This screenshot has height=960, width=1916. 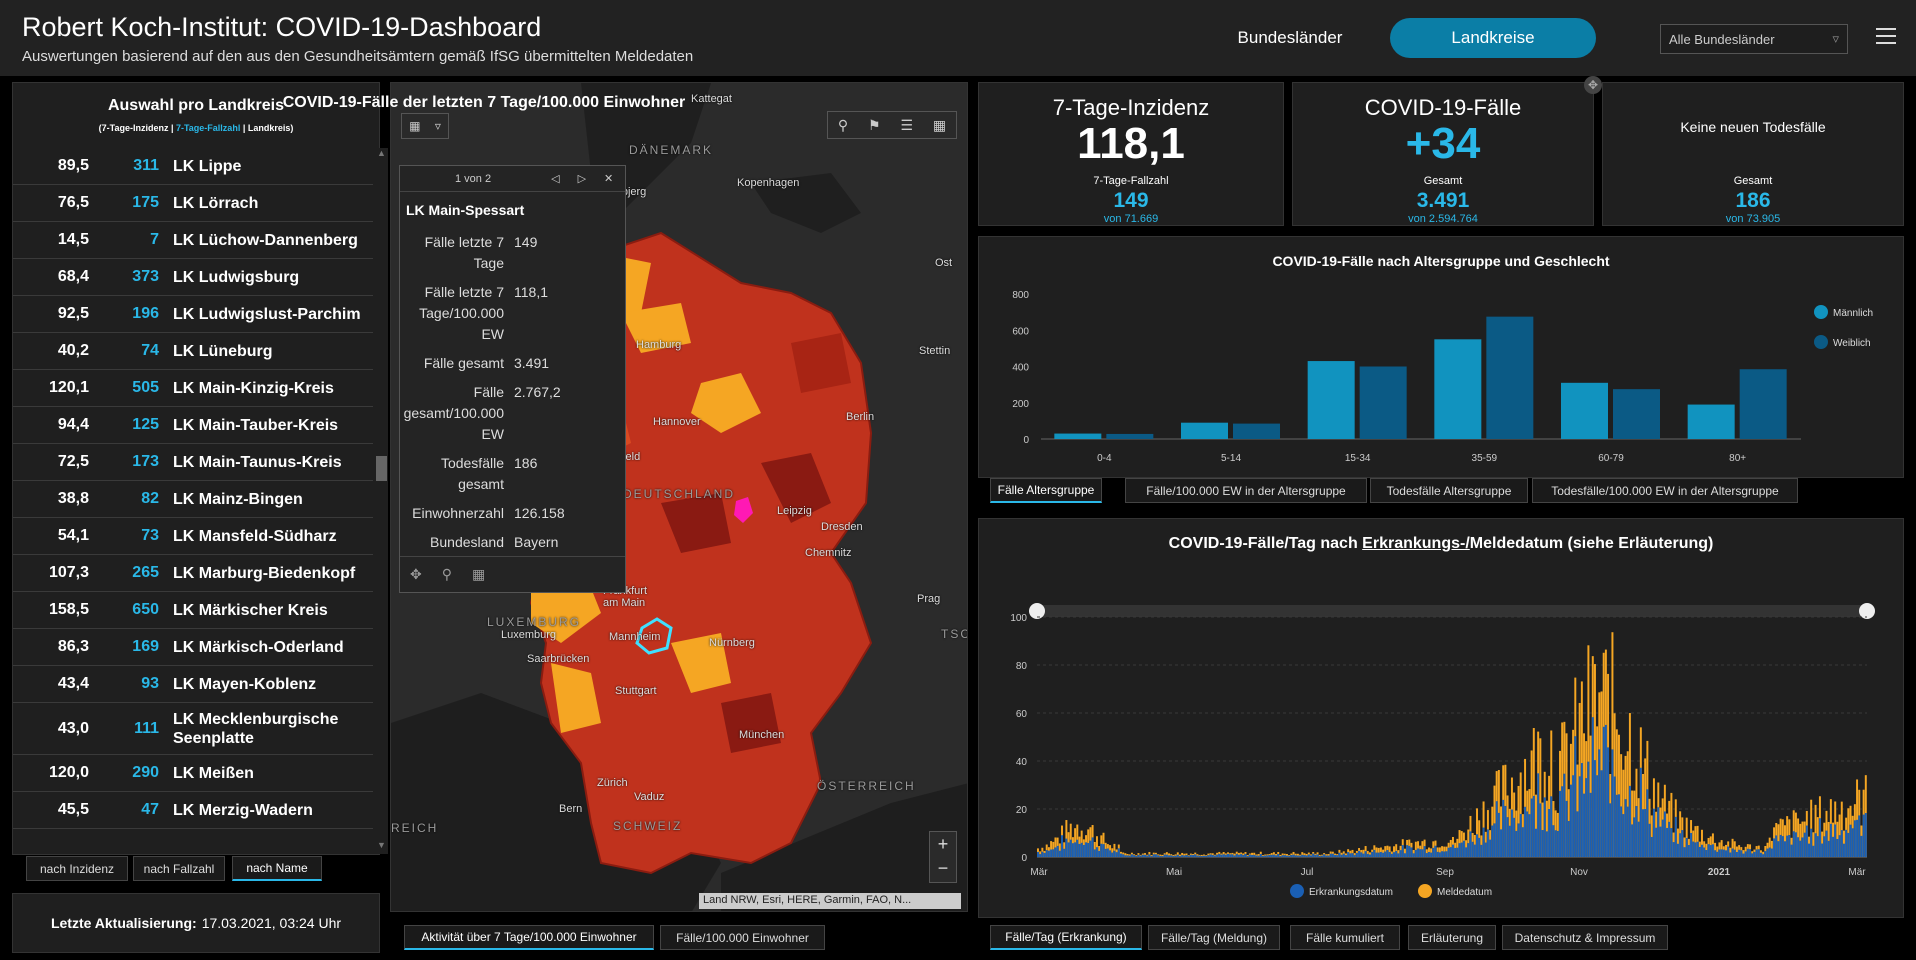 What do you see at coordinates (193, 773) in the screenshot?
I see `landkreis-row: 120,0 290 LK Meißen` at bounding box center [193, 773].